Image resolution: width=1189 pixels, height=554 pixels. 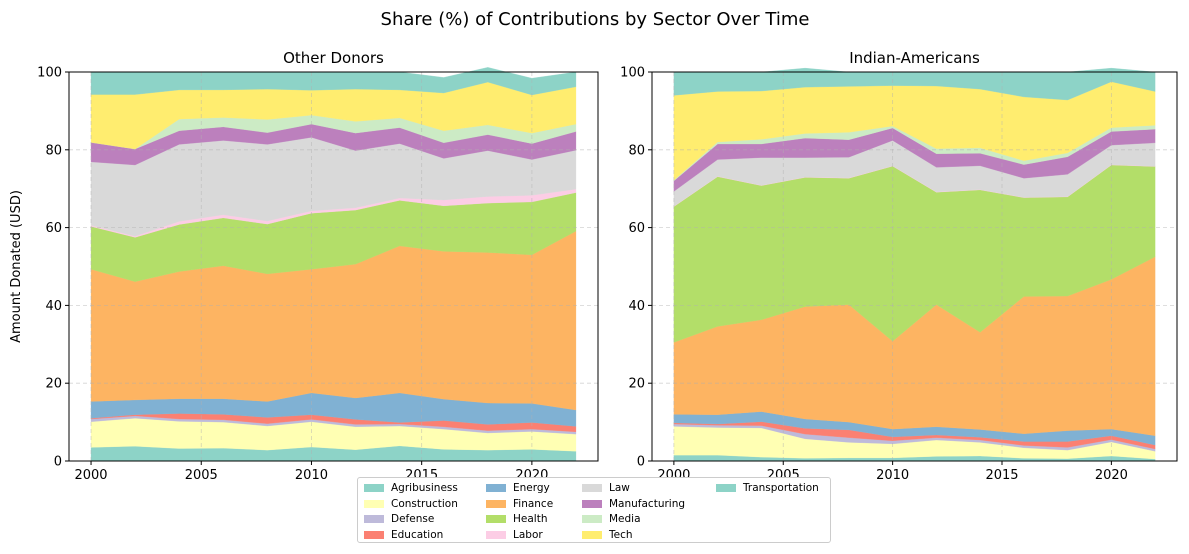 I want to click on legend-label: Manufacturing, so click(x=647, y=503).